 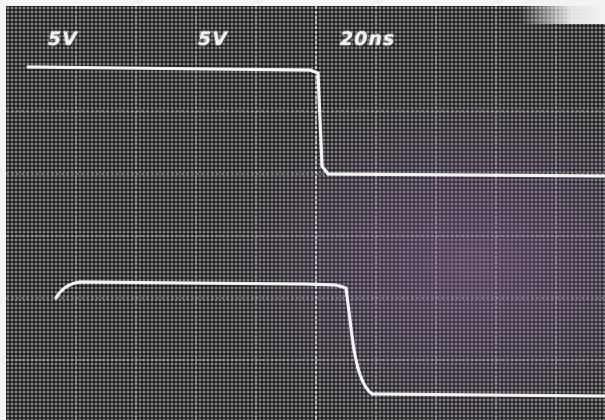 What do you see at coordinates (169, 68) in the screenshot?
I see `channel1-trace-high` at bounding box center [169, 68].